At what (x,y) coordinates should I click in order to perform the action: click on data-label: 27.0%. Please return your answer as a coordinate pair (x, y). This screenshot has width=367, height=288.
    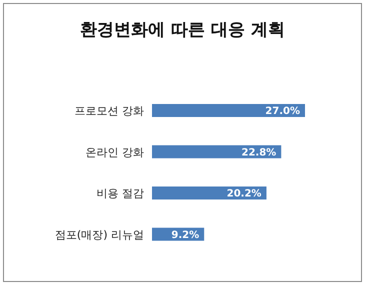
    Looking at the image, I should click on (282, 112).